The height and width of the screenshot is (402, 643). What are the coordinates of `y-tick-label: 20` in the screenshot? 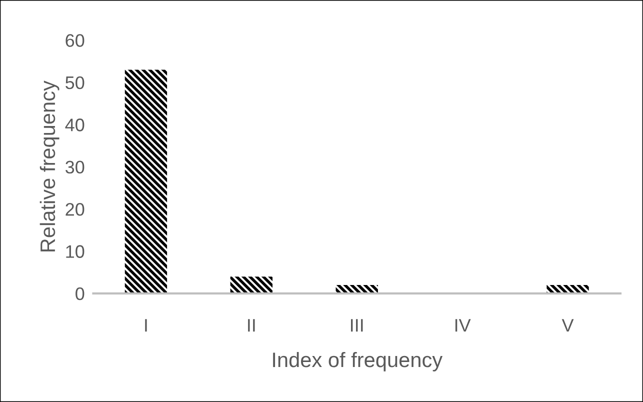 It's located at (75, 209).